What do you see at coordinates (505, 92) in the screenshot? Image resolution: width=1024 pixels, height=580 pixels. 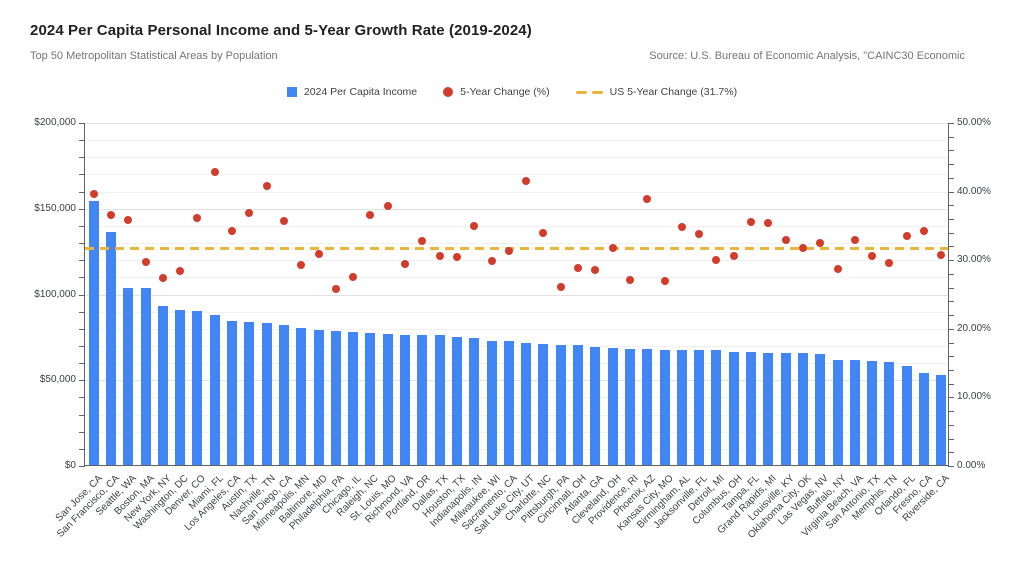 I see `legend-label-growth: 5-Year Change (%)` at bounding box center [505, 92].